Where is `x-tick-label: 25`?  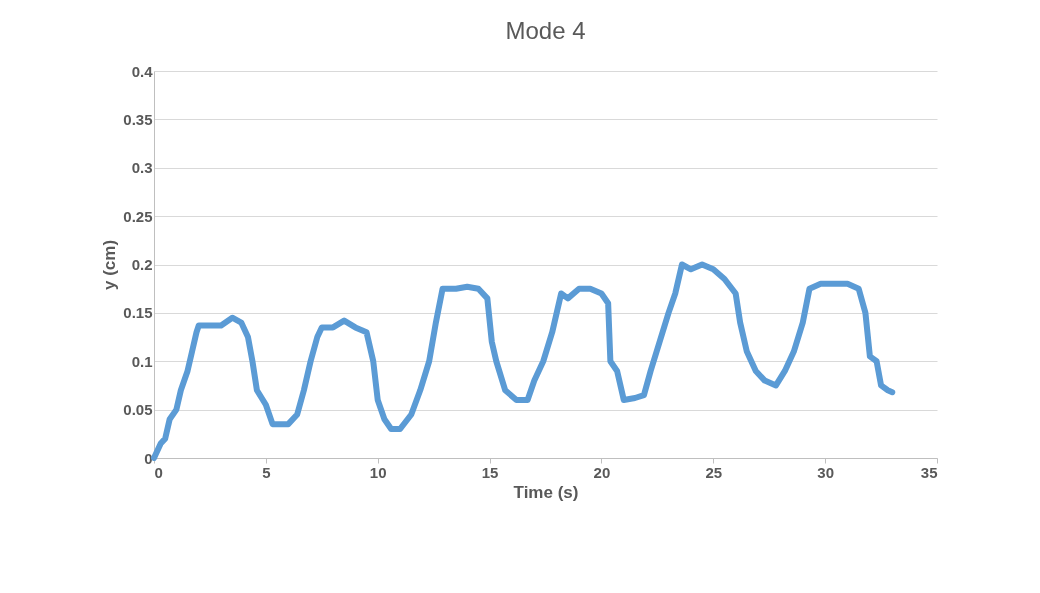 x-tick-label: 25 is located at coordinates (714, 472).